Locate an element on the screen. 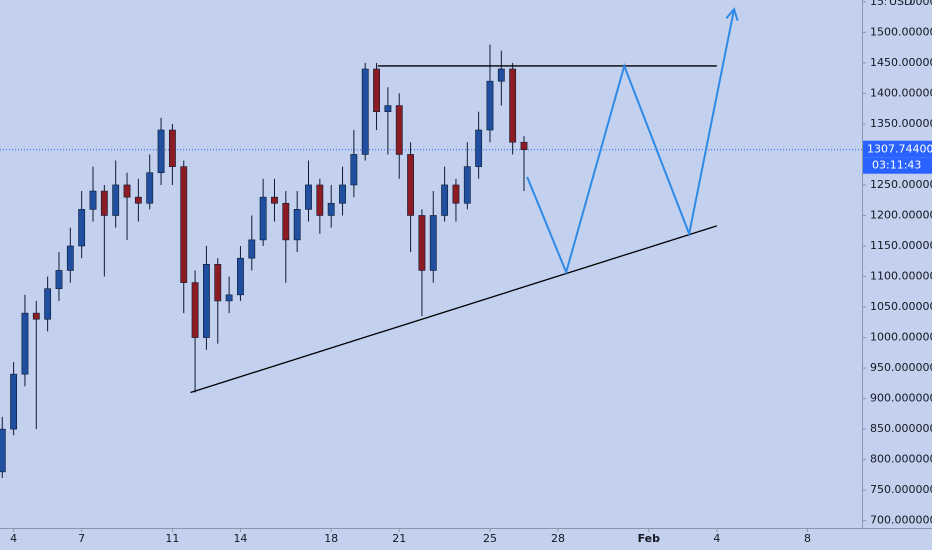  y-tick-label: 1000.000000 is located at coordinates (901, 337).